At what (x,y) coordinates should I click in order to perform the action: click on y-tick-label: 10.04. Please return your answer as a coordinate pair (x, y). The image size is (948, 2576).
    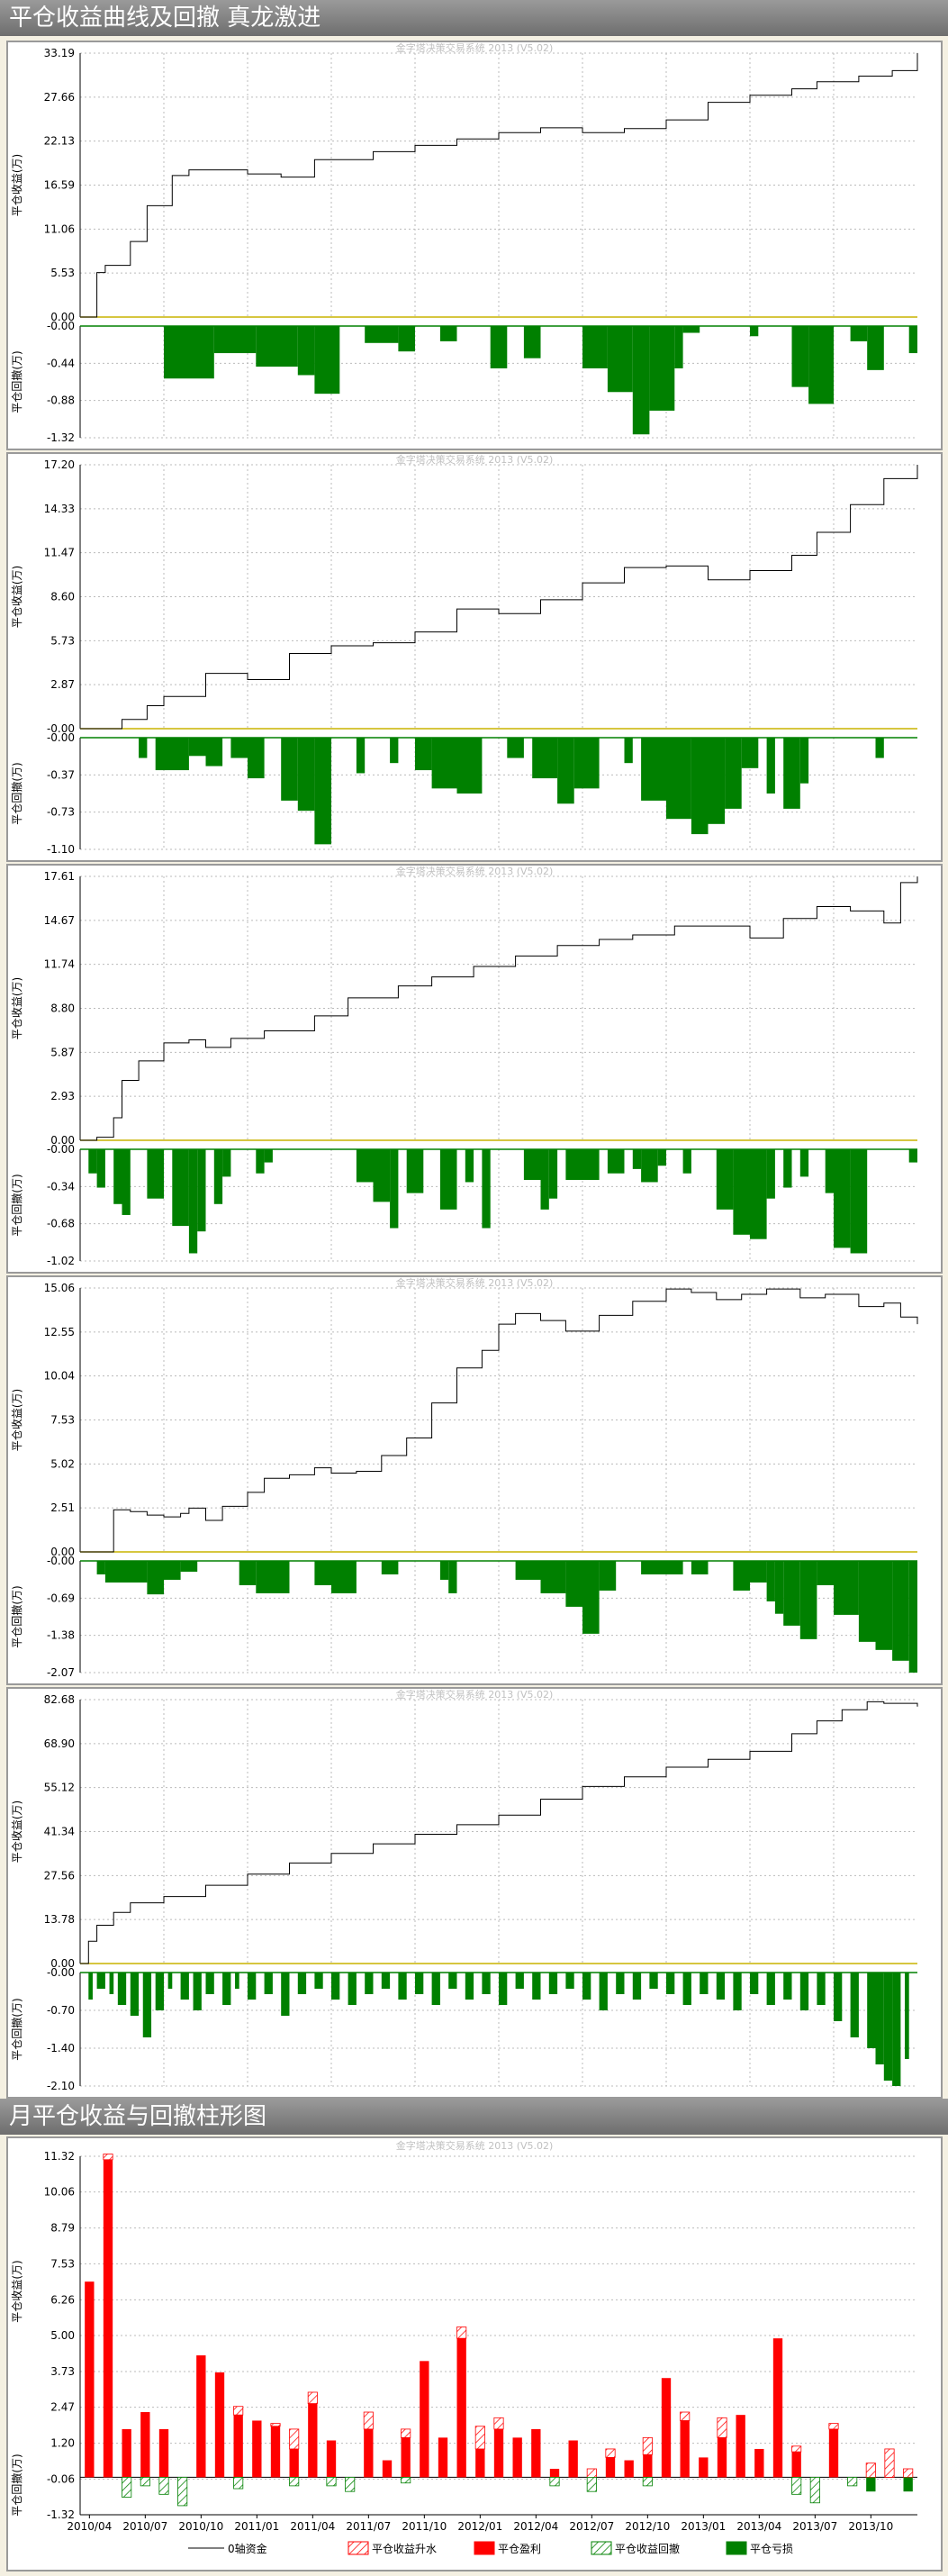
    Looking at the image, I should click on (59, 1376).